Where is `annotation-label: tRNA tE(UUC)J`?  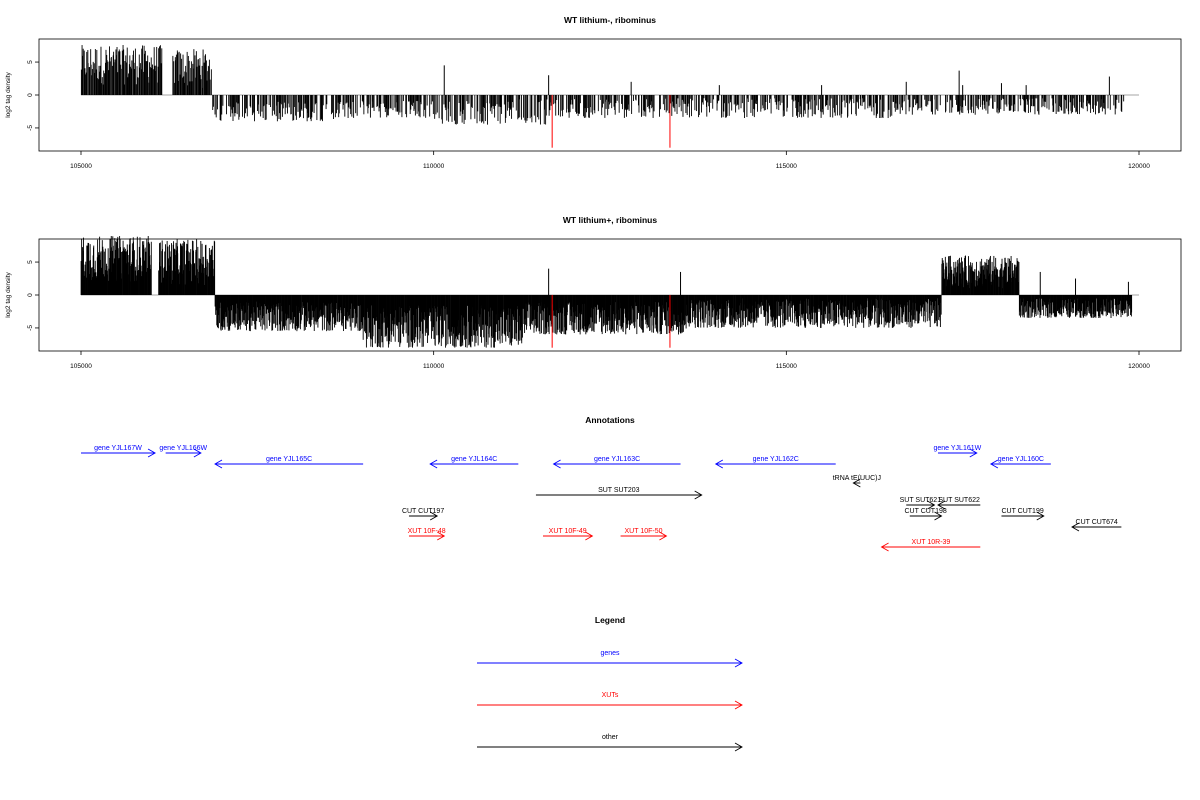
annotation-label: tRNA tE(UUC)J is located at coordinates (857, 478).